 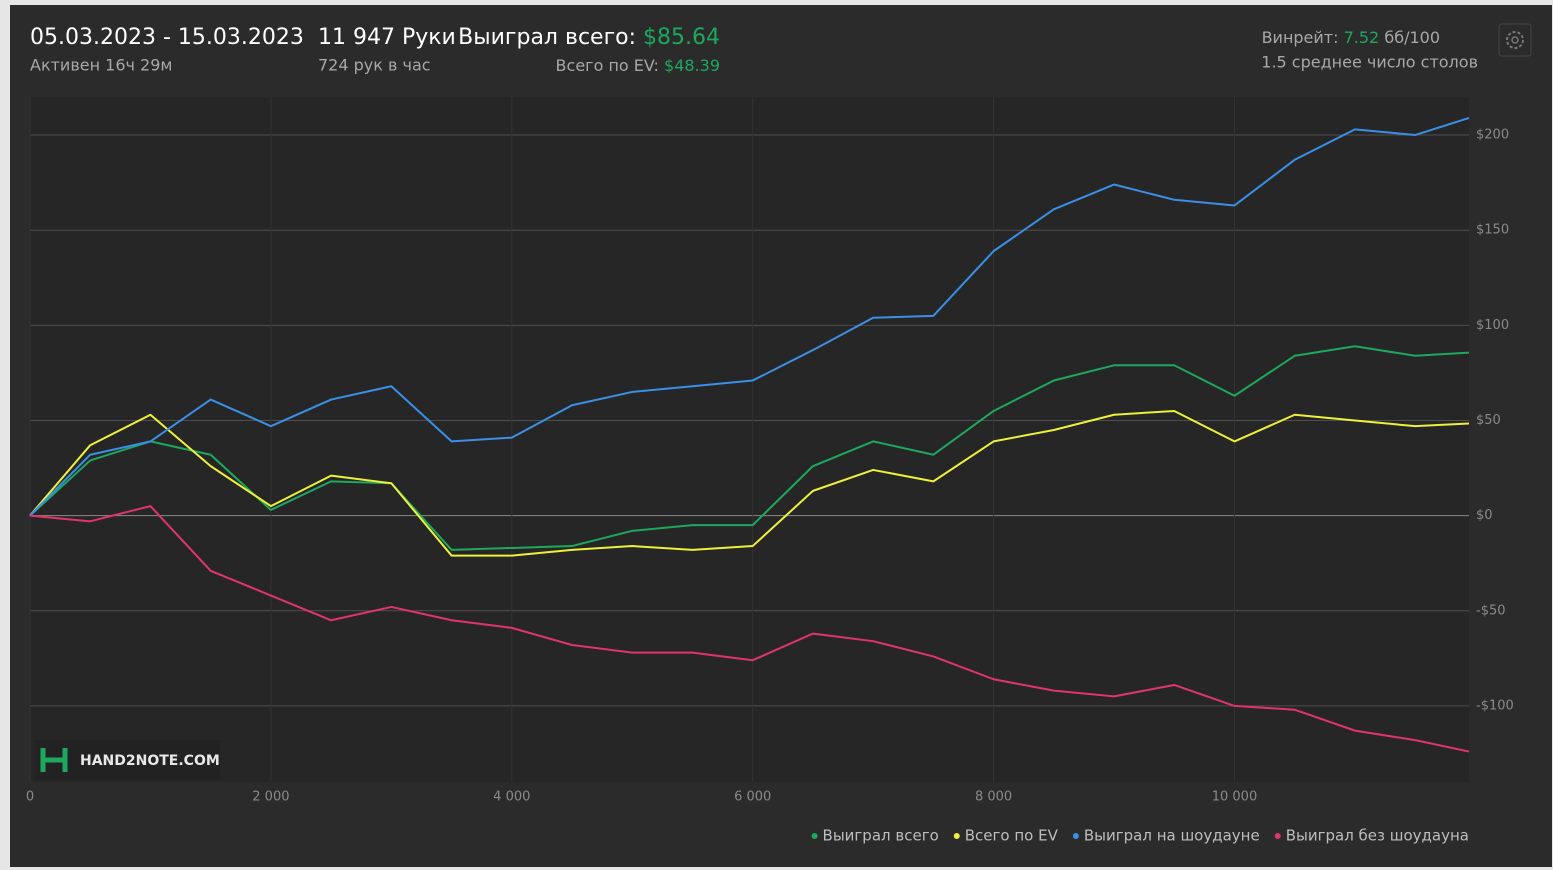 What do you see at coordinates (1012, 836) in the screenshot?
I see `legend-label: Всего по EV` at bounding box center [1012, 836].